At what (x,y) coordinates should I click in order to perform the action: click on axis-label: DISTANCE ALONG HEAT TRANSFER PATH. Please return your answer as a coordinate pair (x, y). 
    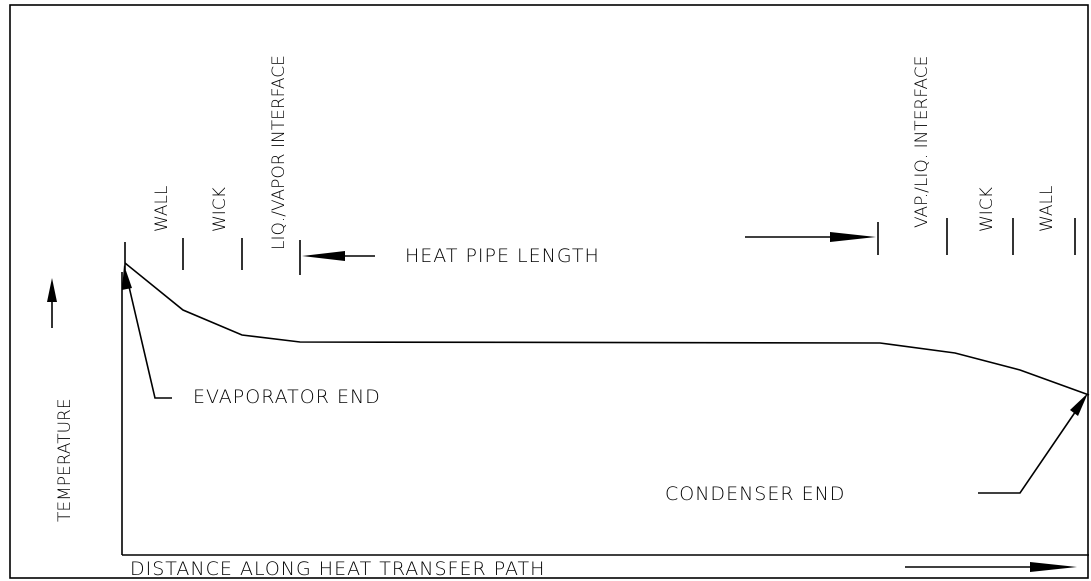
    Looking at the image, I should click on (337, 569).